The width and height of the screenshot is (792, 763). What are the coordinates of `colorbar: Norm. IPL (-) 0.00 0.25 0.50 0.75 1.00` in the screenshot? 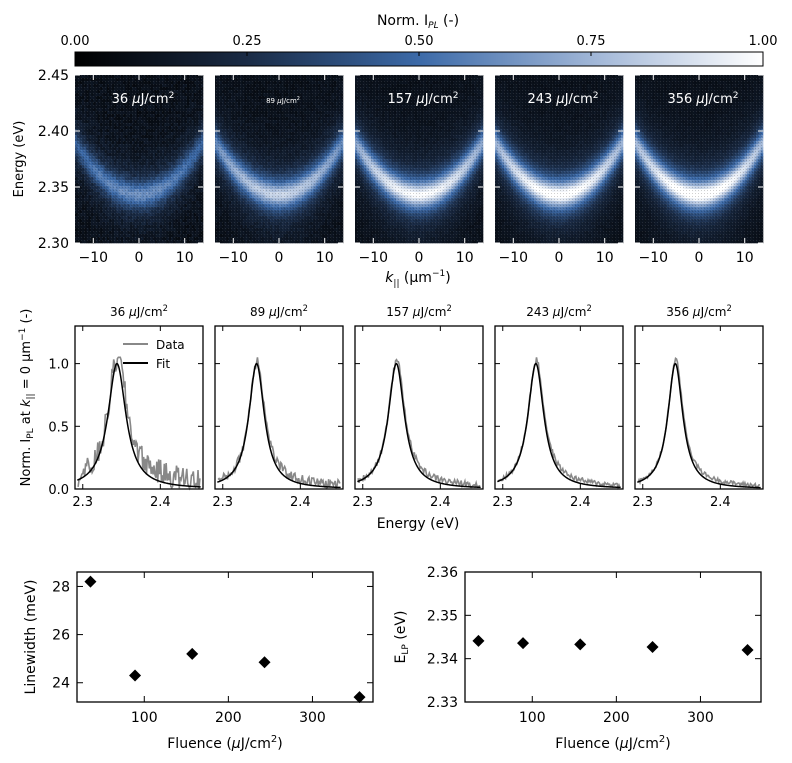 It's located at (419, 40).